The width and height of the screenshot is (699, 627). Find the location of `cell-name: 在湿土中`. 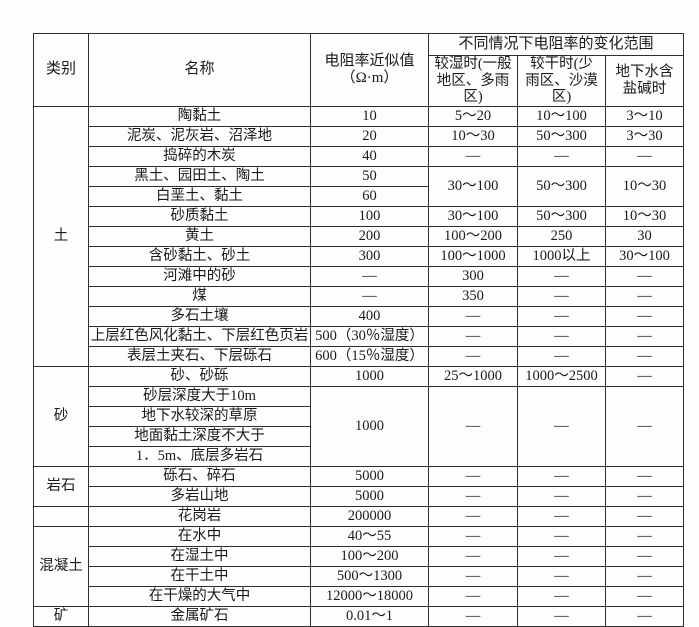

cell-name: 在湿土中 is located at coordinates (199, 557).